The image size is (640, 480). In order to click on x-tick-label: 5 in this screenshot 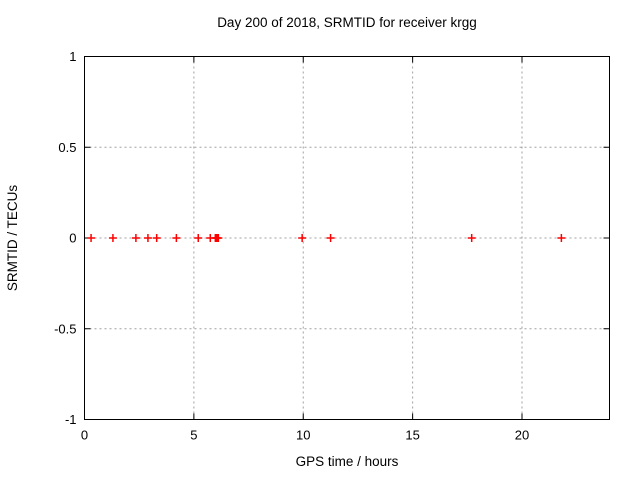, I will do `click(193, 435)`.